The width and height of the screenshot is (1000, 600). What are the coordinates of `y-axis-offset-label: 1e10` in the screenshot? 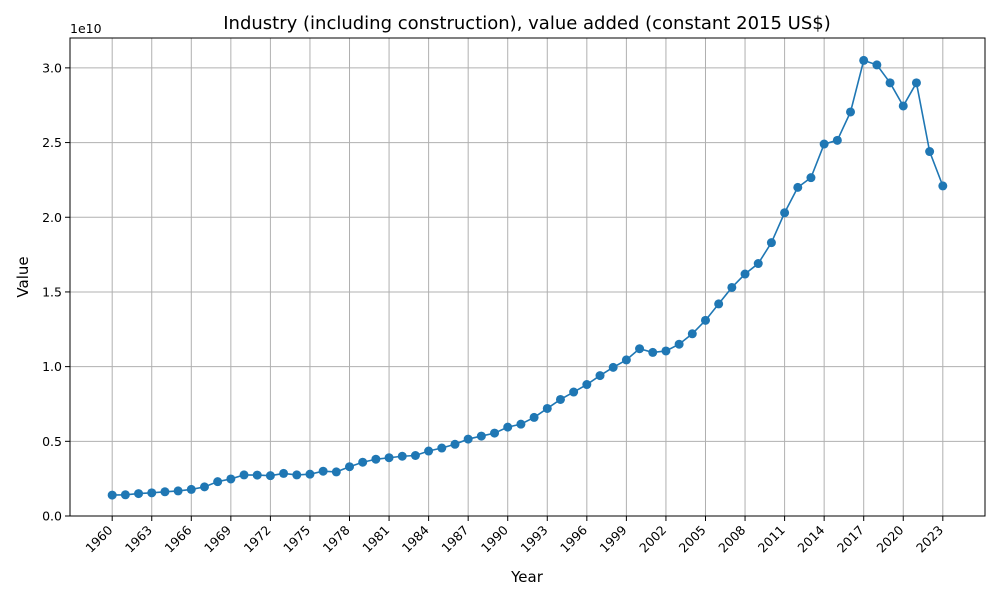 It's located at (86, 28).